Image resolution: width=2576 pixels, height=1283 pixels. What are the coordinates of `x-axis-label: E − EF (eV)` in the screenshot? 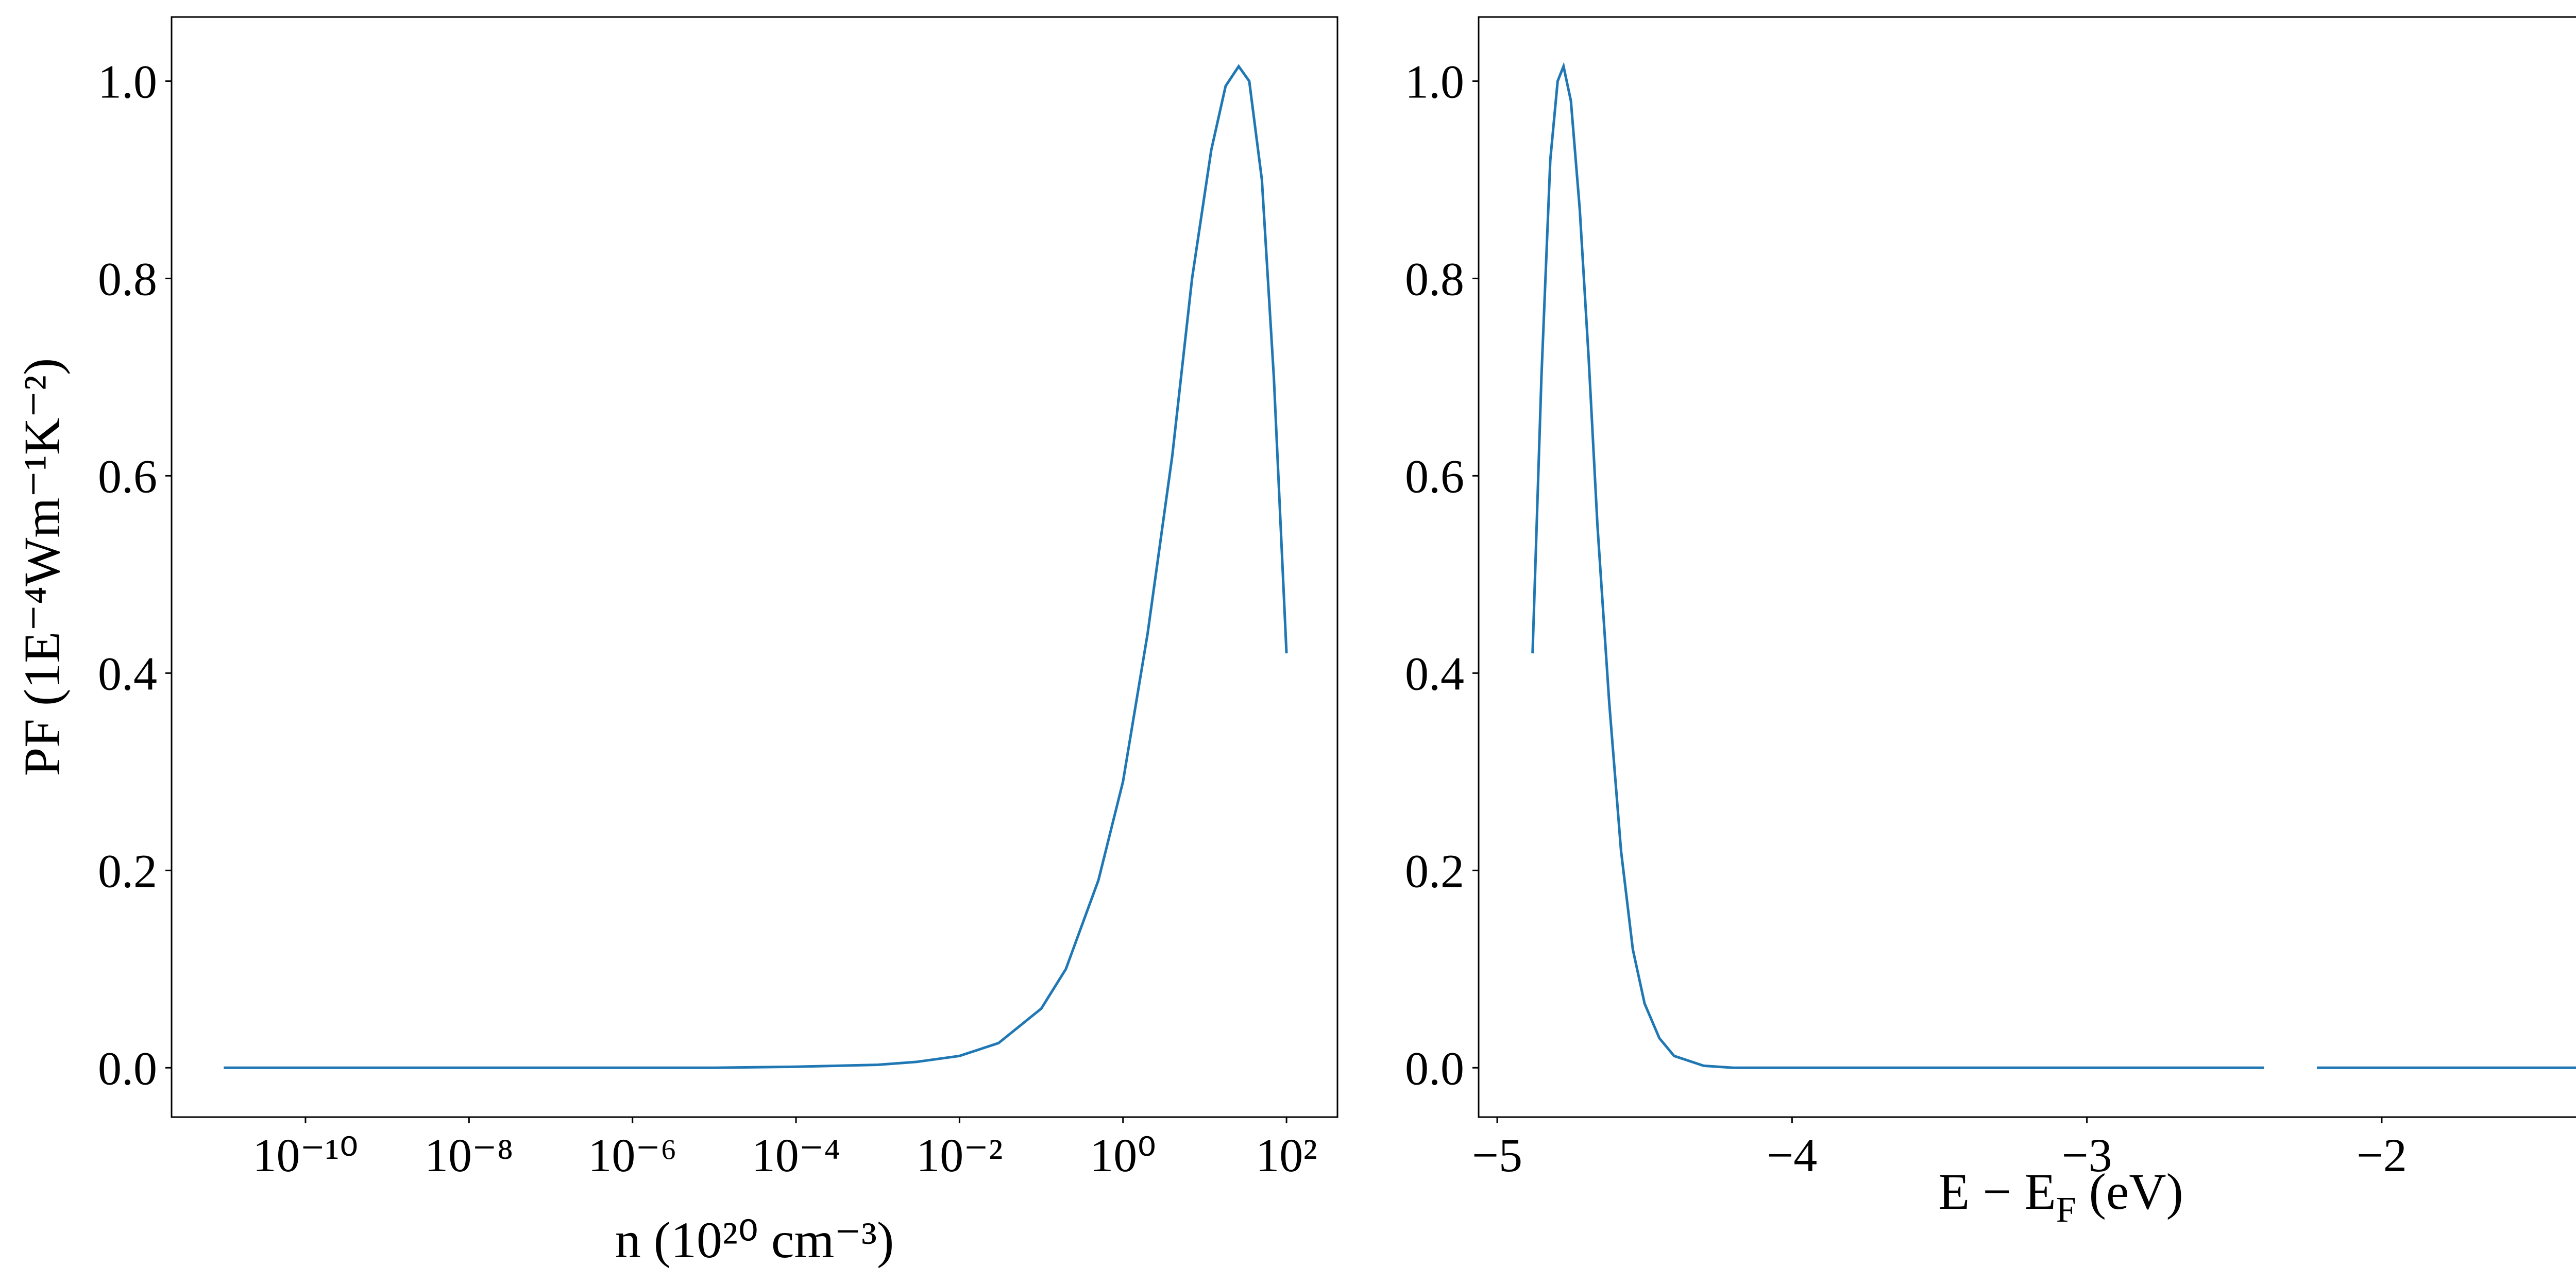 It's located at (2060, 1196).